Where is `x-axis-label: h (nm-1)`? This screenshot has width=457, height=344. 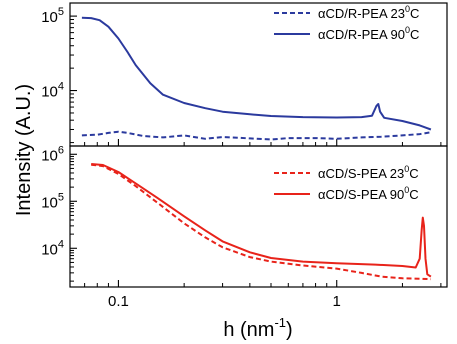
x-axis-label: h (nm-1) is located at coordinates (257, 328).